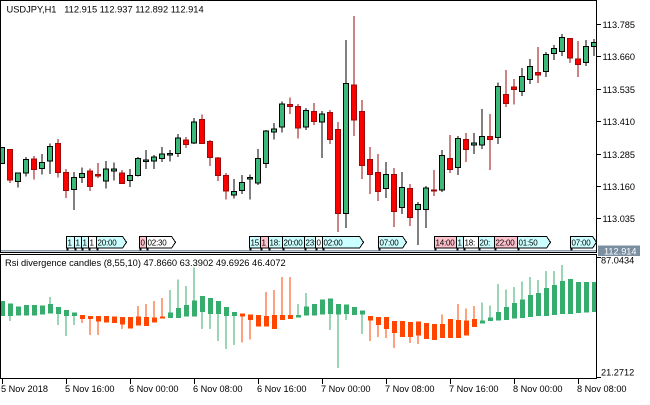  I want to click on svg-text: 113.535, so click(619, 90).